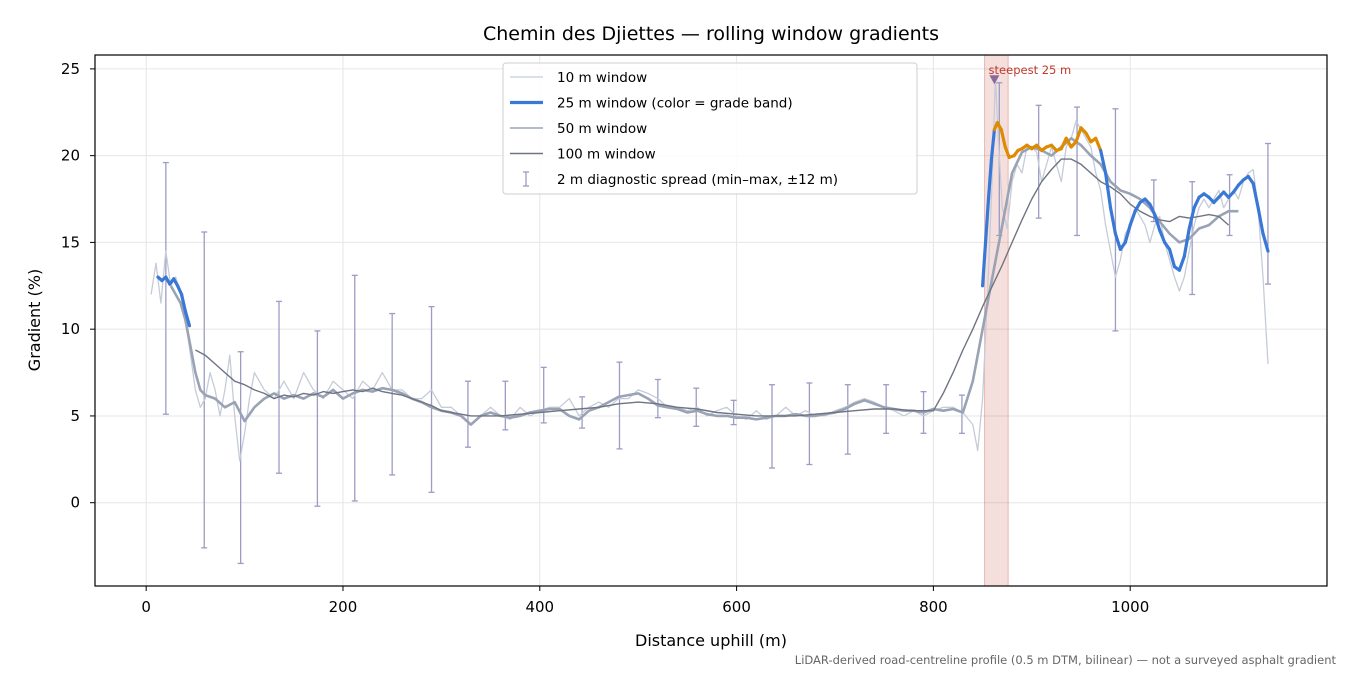 Image resolution: width=1350 pixels, height=675 pixels. I want to click on y-tick-label: 25, so click(70, 69).